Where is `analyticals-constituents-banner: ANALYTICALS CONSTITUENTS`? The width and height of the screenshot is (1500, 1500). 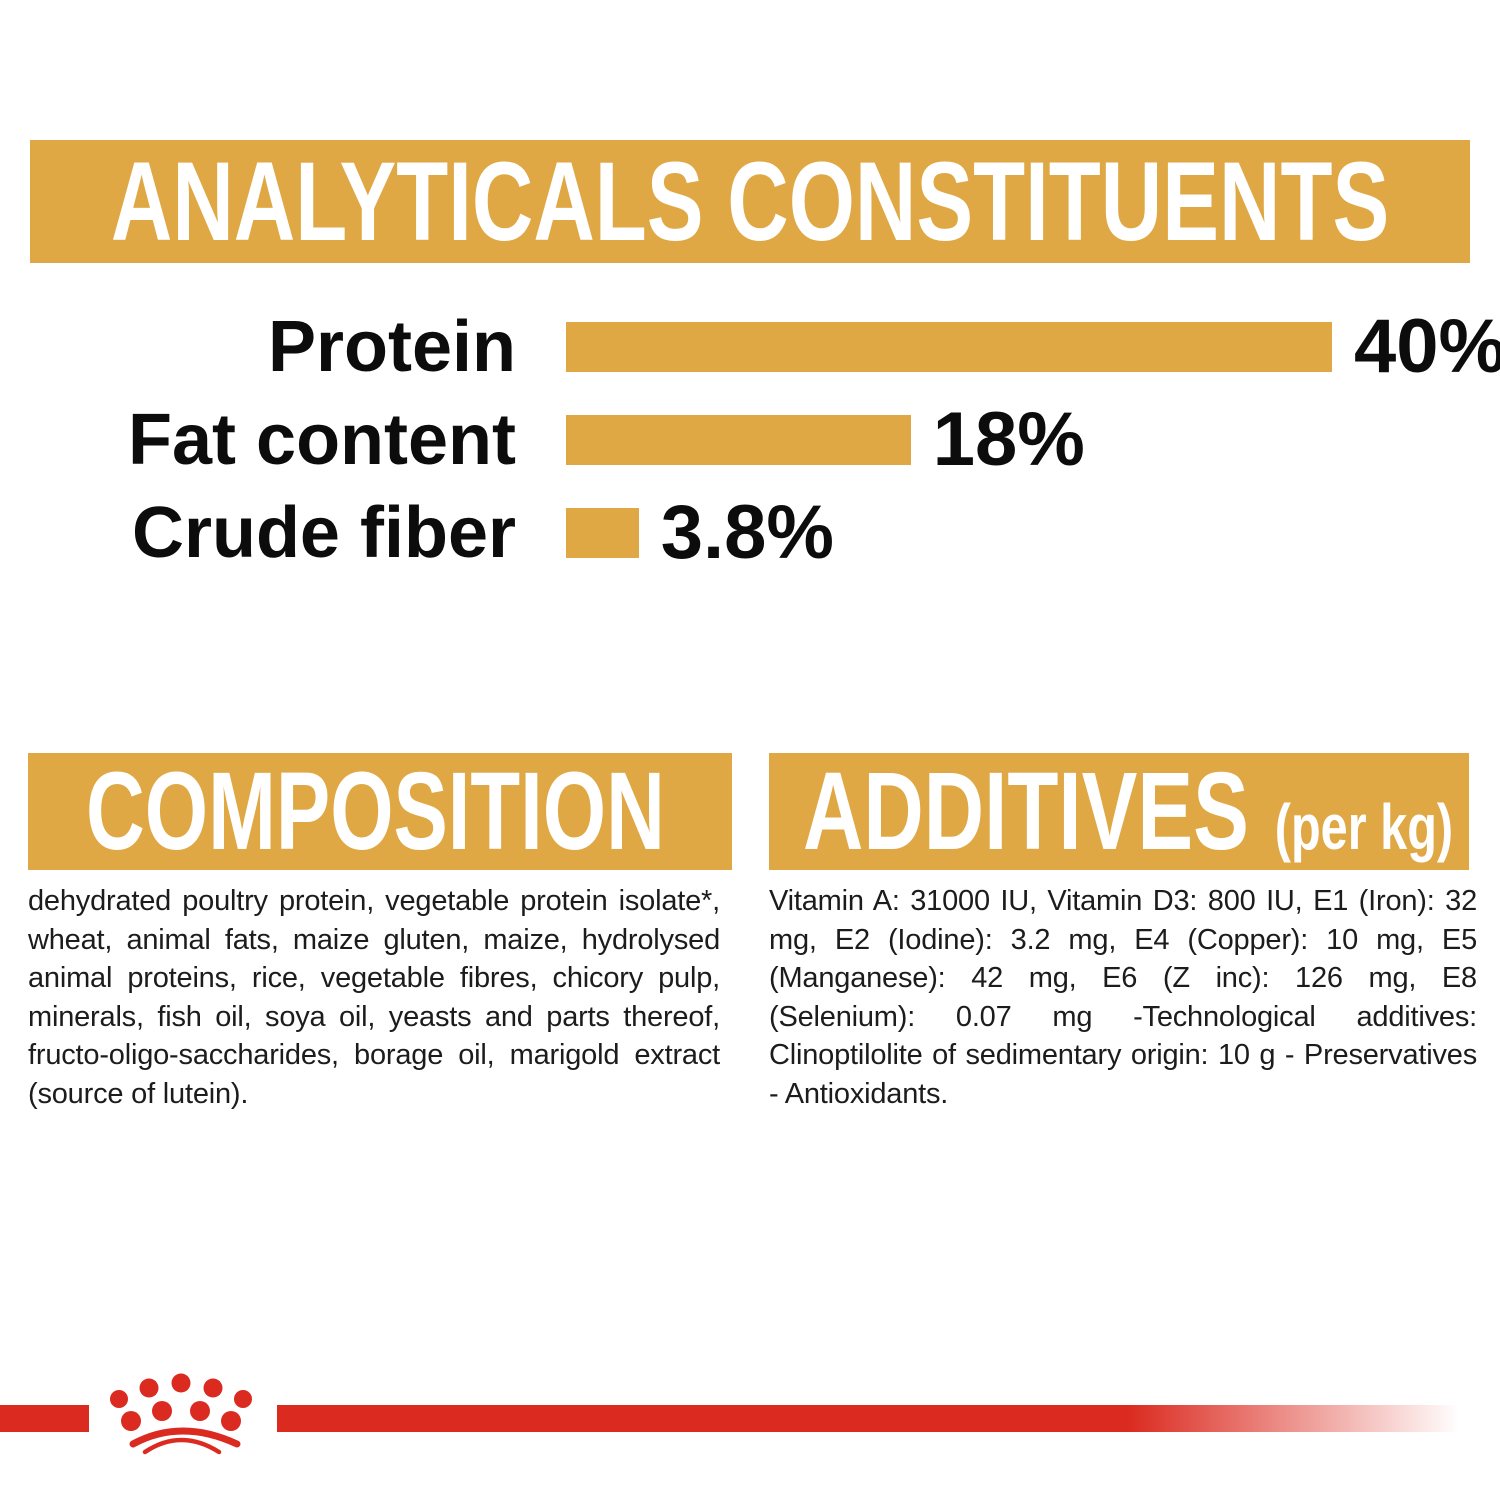 analyticals-constituents-banner: ANALYTICALS CONSTITUENTS is located at coordinates (750, 201).